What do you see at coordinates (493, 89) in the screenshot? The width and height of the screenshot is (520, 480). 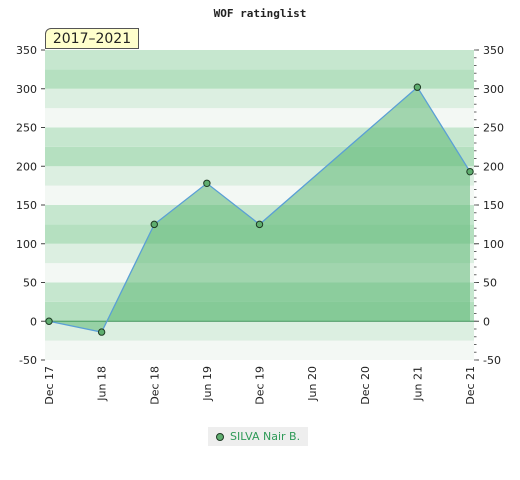 I see `y-tick-label-right: 300` at bounding box center [493, 89].